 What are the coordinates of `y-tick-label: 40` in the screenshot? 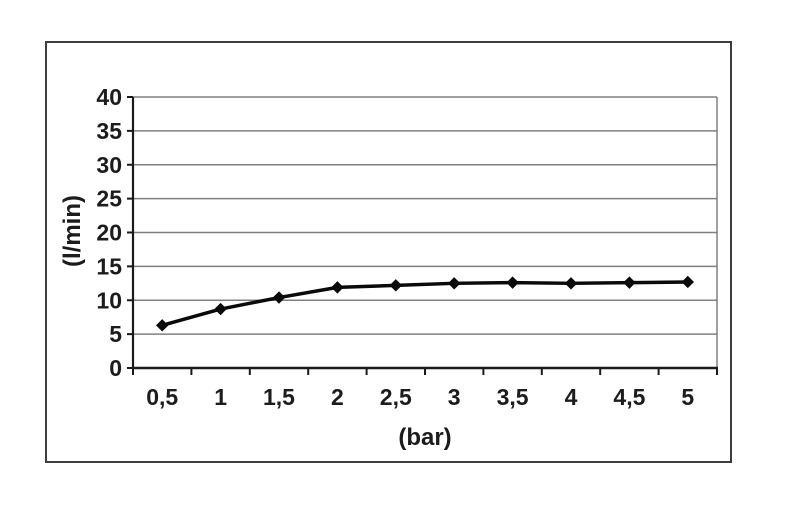 It's located at (109, 97).